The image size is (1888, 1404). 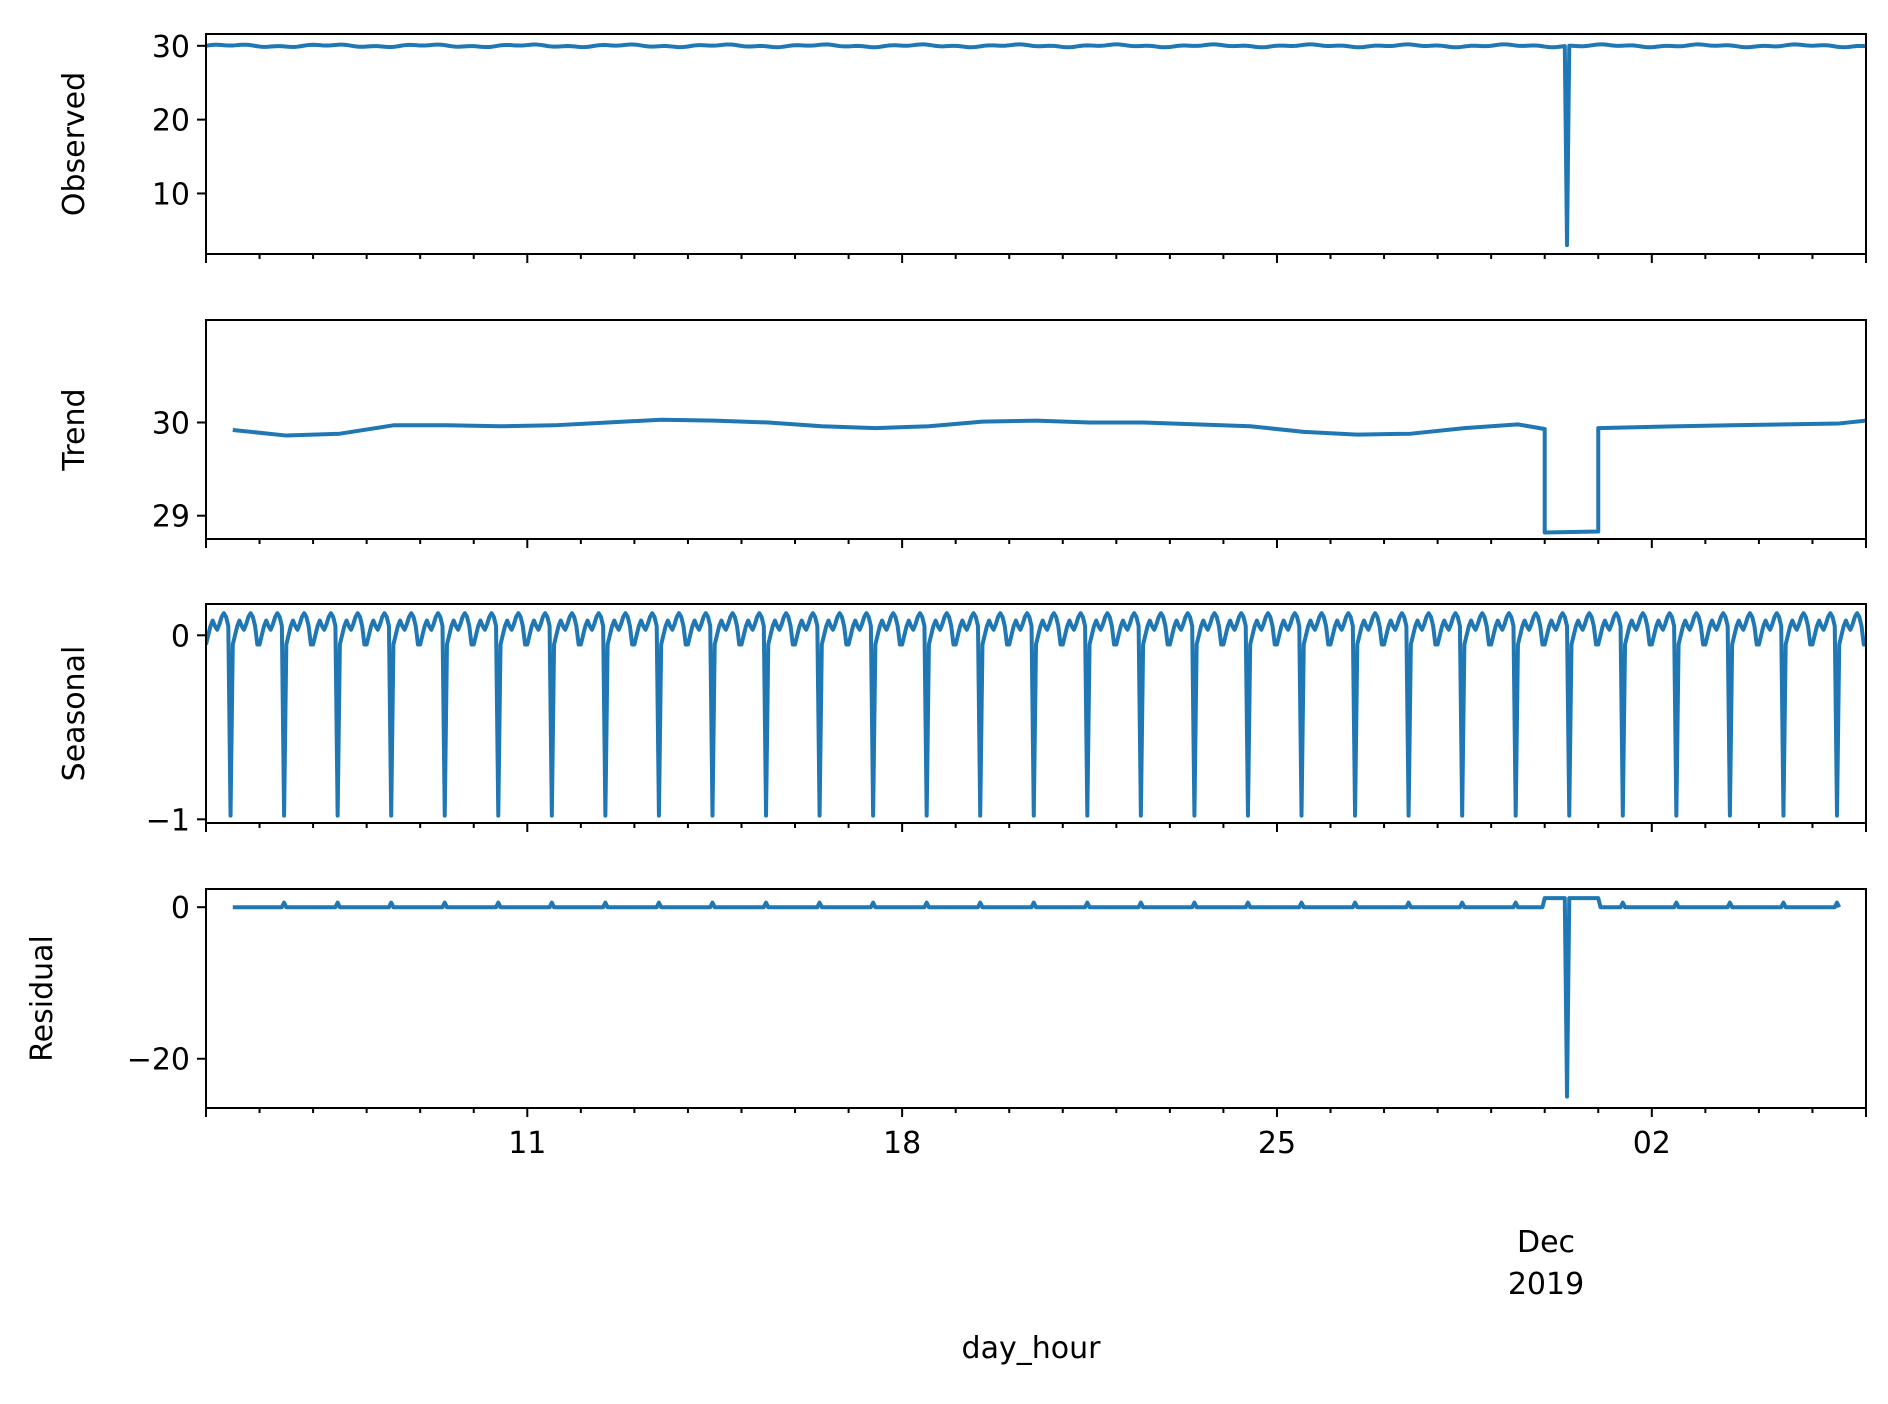 I want to click on seasonal-ytick-label: −1, so click(x=168, y=820).